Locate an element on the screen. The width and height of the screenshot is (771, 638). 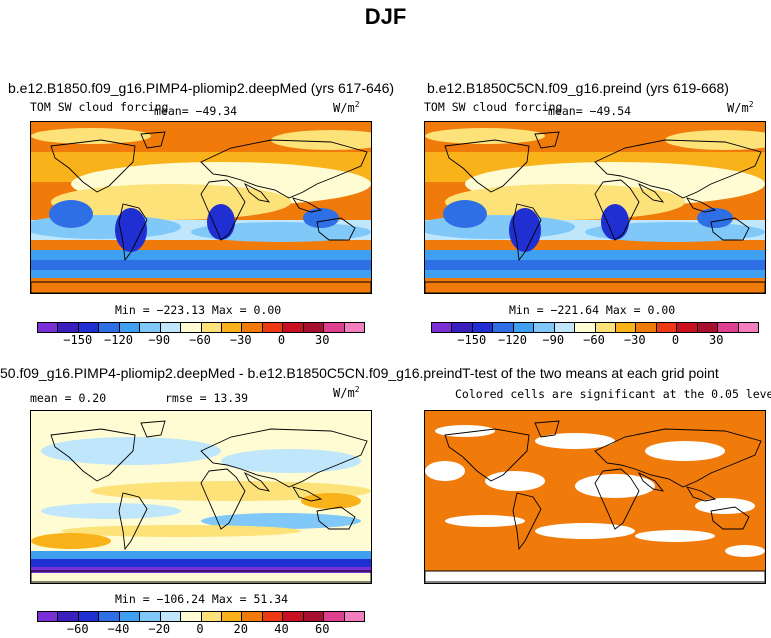
panel2-colorbar is located at coordinates (595, 327).